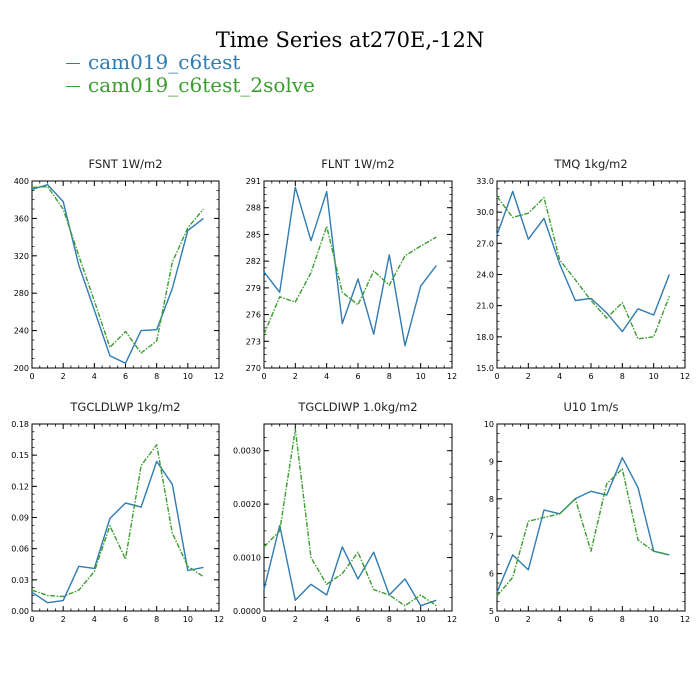 This screenshot has height=700, width=700. Describe the element at coordinates (485, 275) in the screenshot. I see `y-tick-label: 24.0` at that location.